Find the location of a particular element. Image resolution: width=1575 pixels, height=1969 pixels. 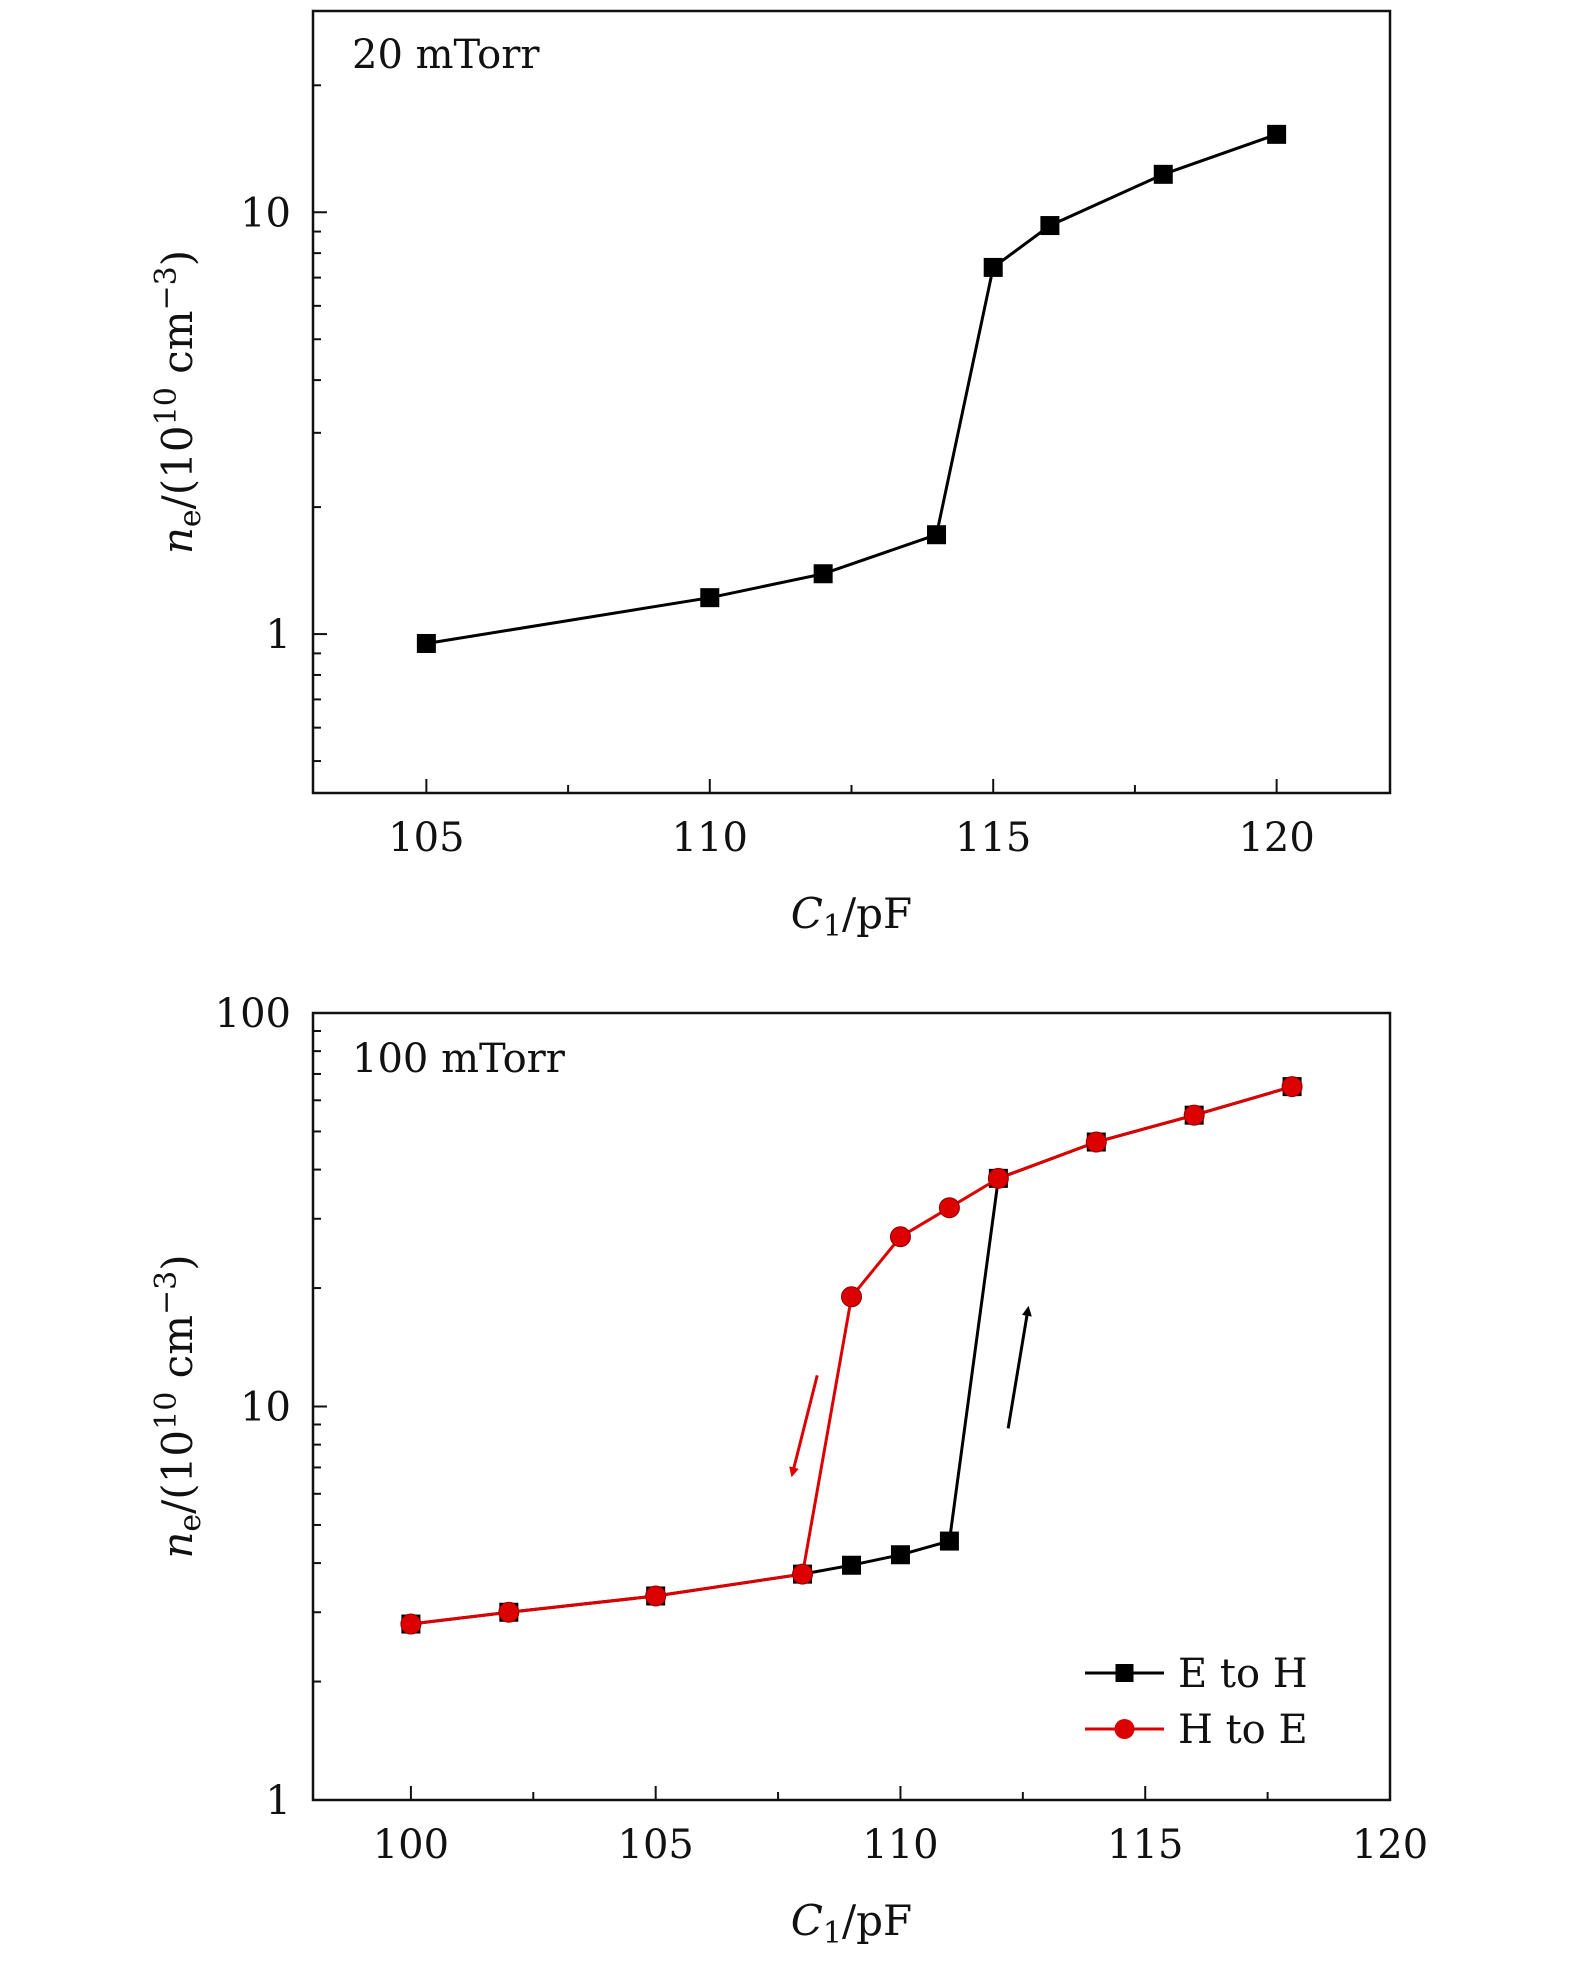

direction-arrow-down is located at coordinates (804, 1426).